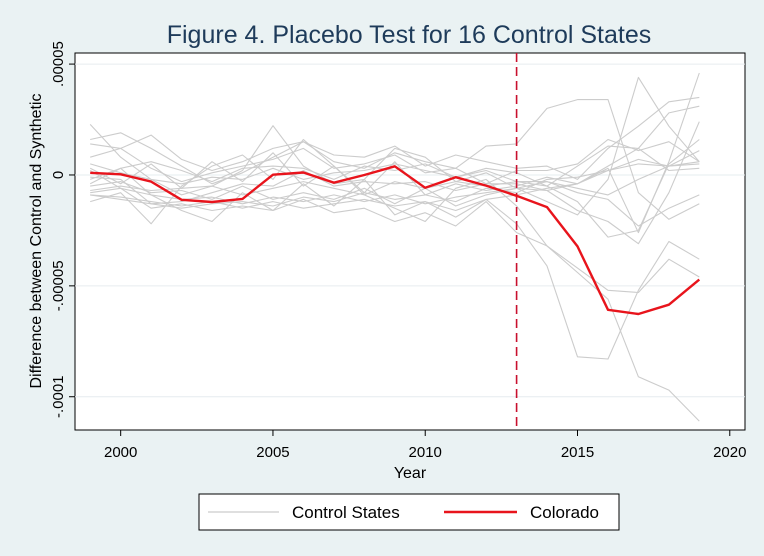 The height and width of the screenshot is (556, 764). I want to click on y-axis-title: Difference between Control and Synthetic, so click(36, 241).